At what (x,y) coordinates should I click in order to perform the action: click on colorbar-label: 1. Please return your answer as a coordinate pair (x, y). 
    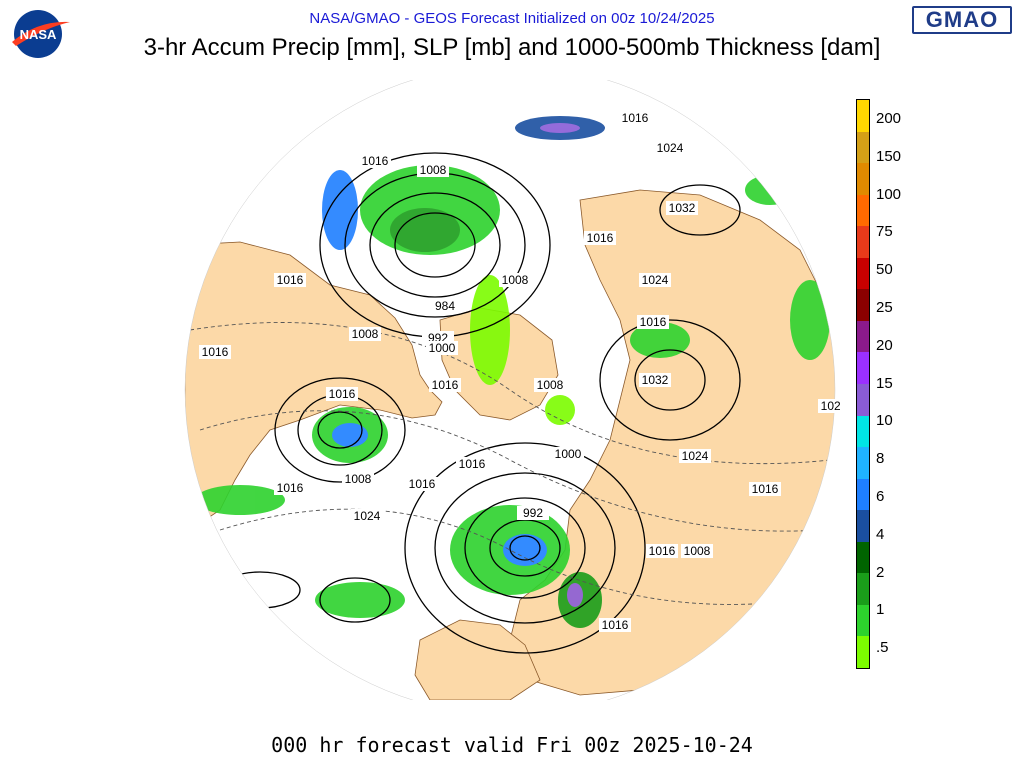
    Looking at the image, I should click on (880, 610).